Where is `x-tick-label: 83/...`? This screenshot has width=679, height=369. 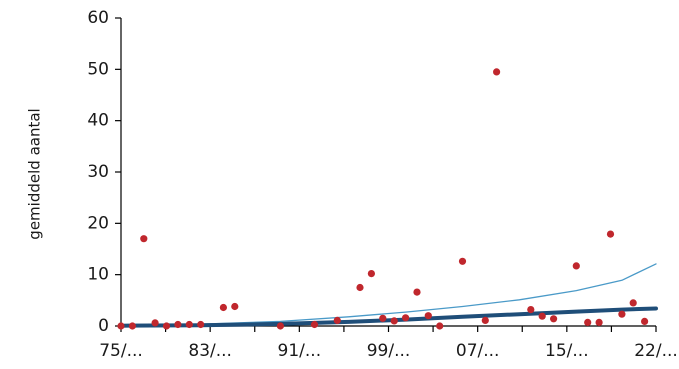
x-tick-label: 83/... is located at coordinates (210, 351).